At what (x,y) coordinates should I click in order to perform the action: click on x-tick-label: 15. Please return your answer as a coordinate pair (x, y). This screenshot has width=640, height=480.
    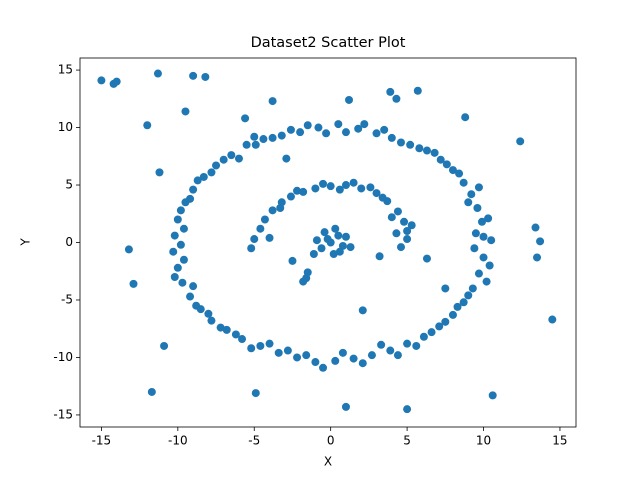
    Looking at the image, I should click on (559, 441).